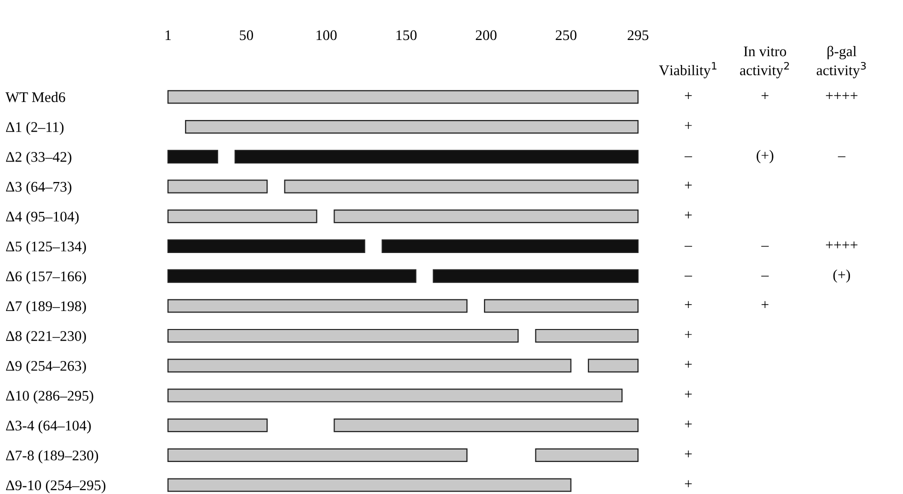 The height and width of the screenshot is (494, 903). What do you see at coordinates (39, 158) in the screenshot?
I see `y-tick-label: Δ2 (33–42)` at bounding box center [39, 158].